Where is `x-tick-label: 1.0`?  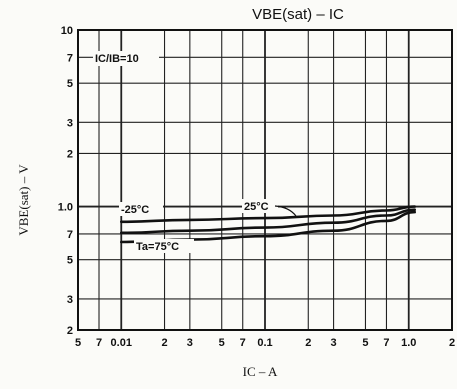
x-tick-label: 1.0 is located at coordinates (408, 343).